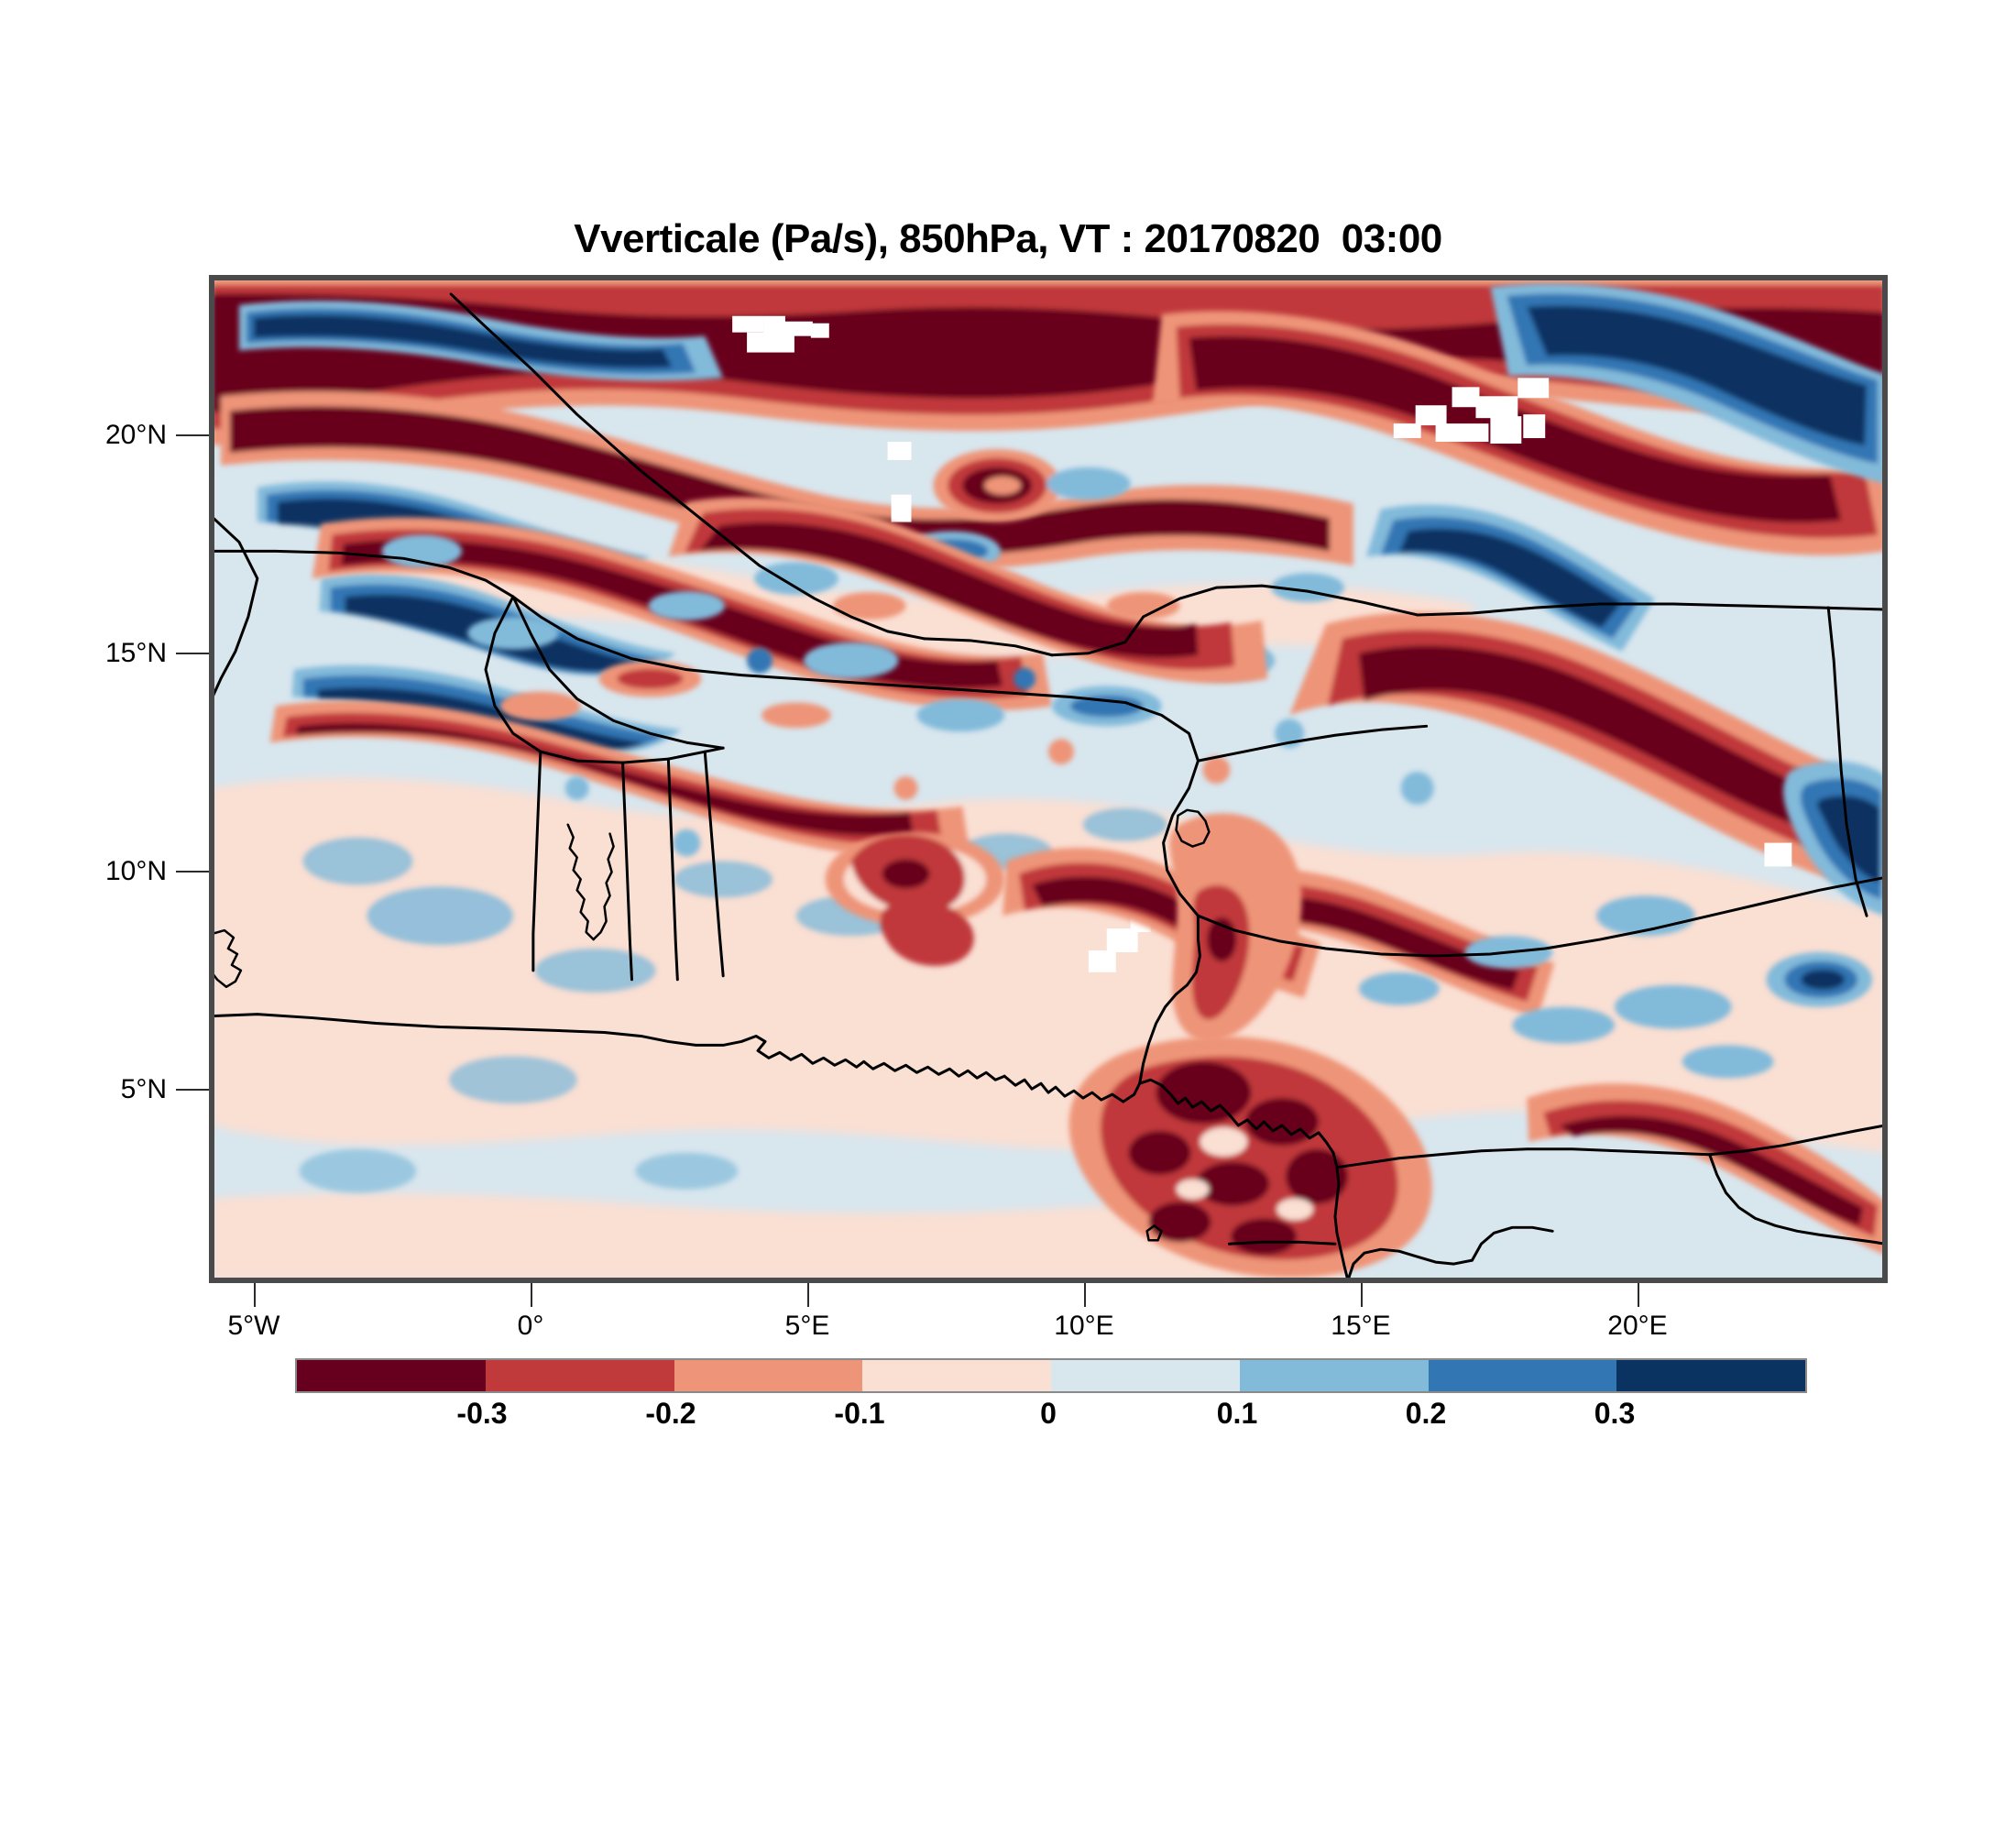 The image size is (2016, 1833). I want to click on colorbar-tick-neg02: -0.2, so click(670, 1413).